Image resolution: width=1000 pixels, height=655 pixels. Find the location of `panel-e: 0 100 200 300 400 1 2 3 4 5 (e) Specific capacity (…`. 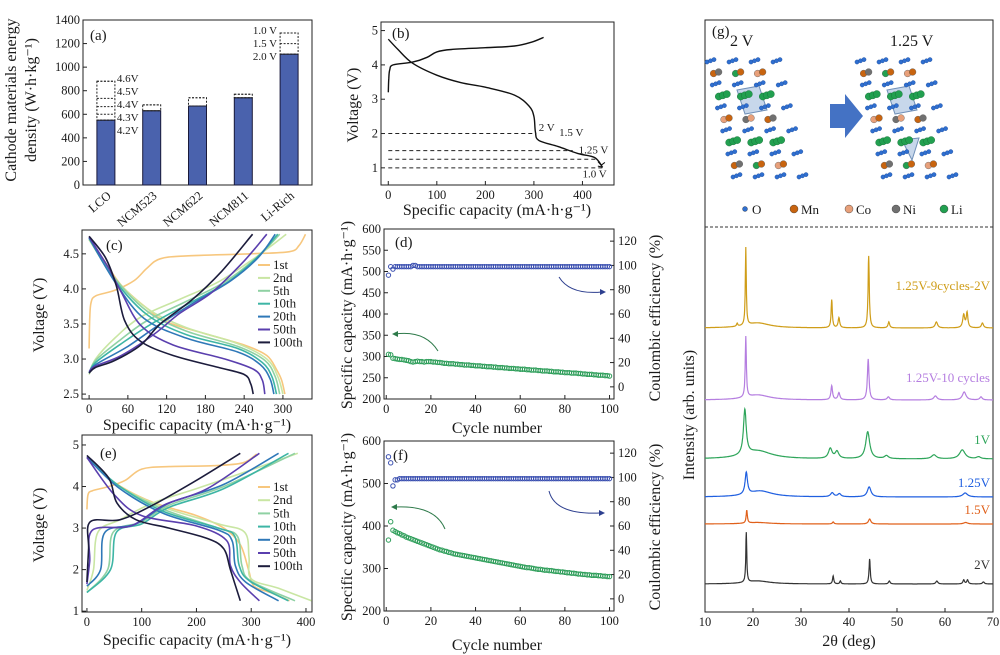

panel-e: 0 100 200 300 400 1 2 3 4 5 (e) Specific capacity (… is located at coordinates (173, 541).